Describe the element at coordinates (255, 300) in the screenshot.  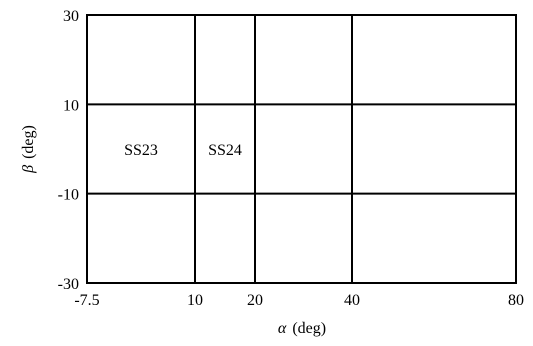
I see `x-tick-label: 20` at that location.